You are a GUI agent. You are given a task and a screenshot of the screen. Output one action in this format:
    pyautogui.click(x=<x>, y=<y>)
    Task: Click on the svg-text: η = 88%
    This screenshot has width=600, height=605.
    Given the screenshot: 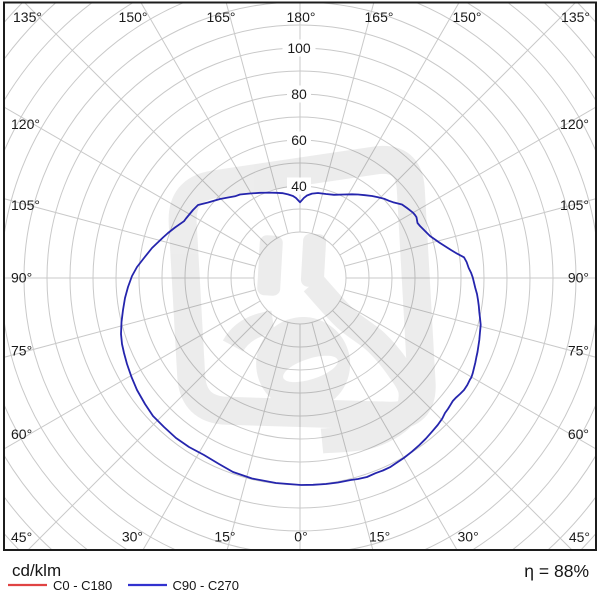 What is the action you would take?
    pyautogui.click(x=556, y=571)
    